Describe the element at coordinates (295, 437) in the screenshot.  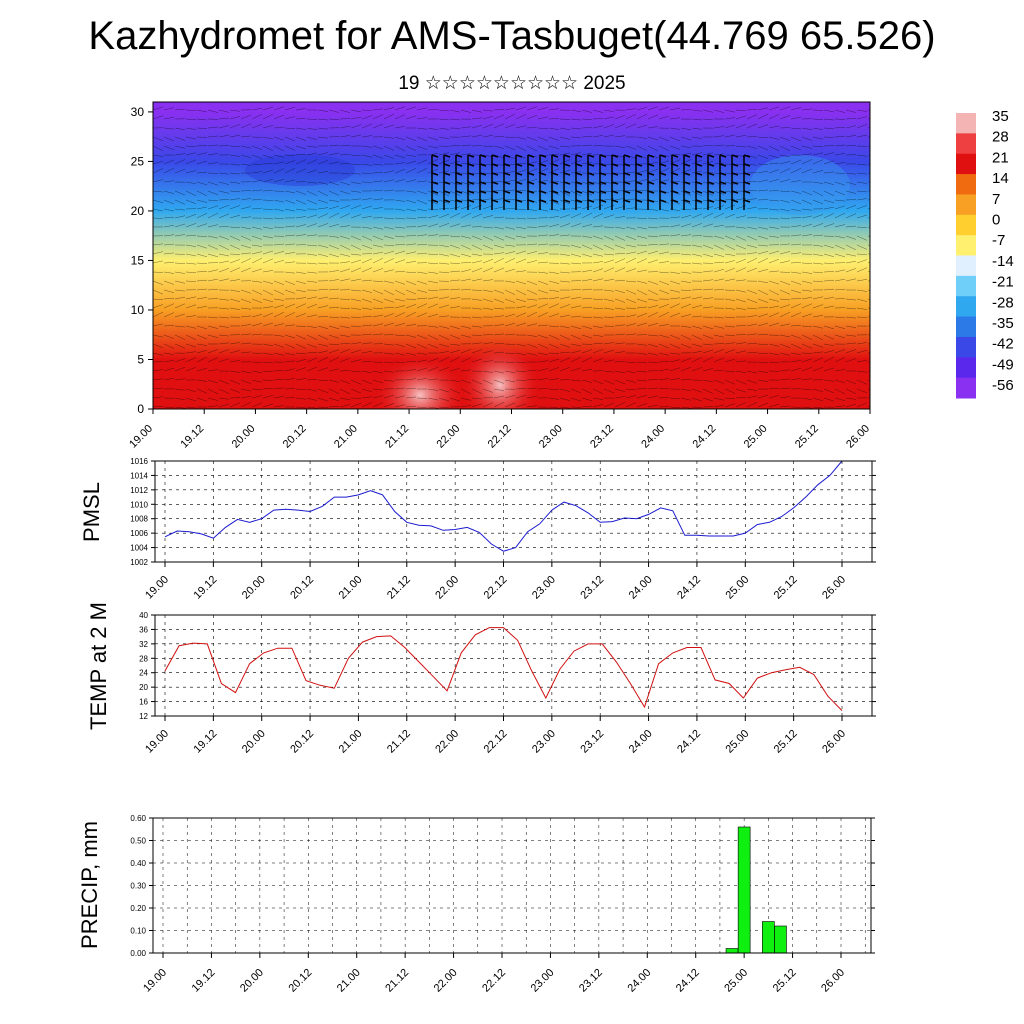
I see `heatmap-x-tick-label: 20.12` at that location.